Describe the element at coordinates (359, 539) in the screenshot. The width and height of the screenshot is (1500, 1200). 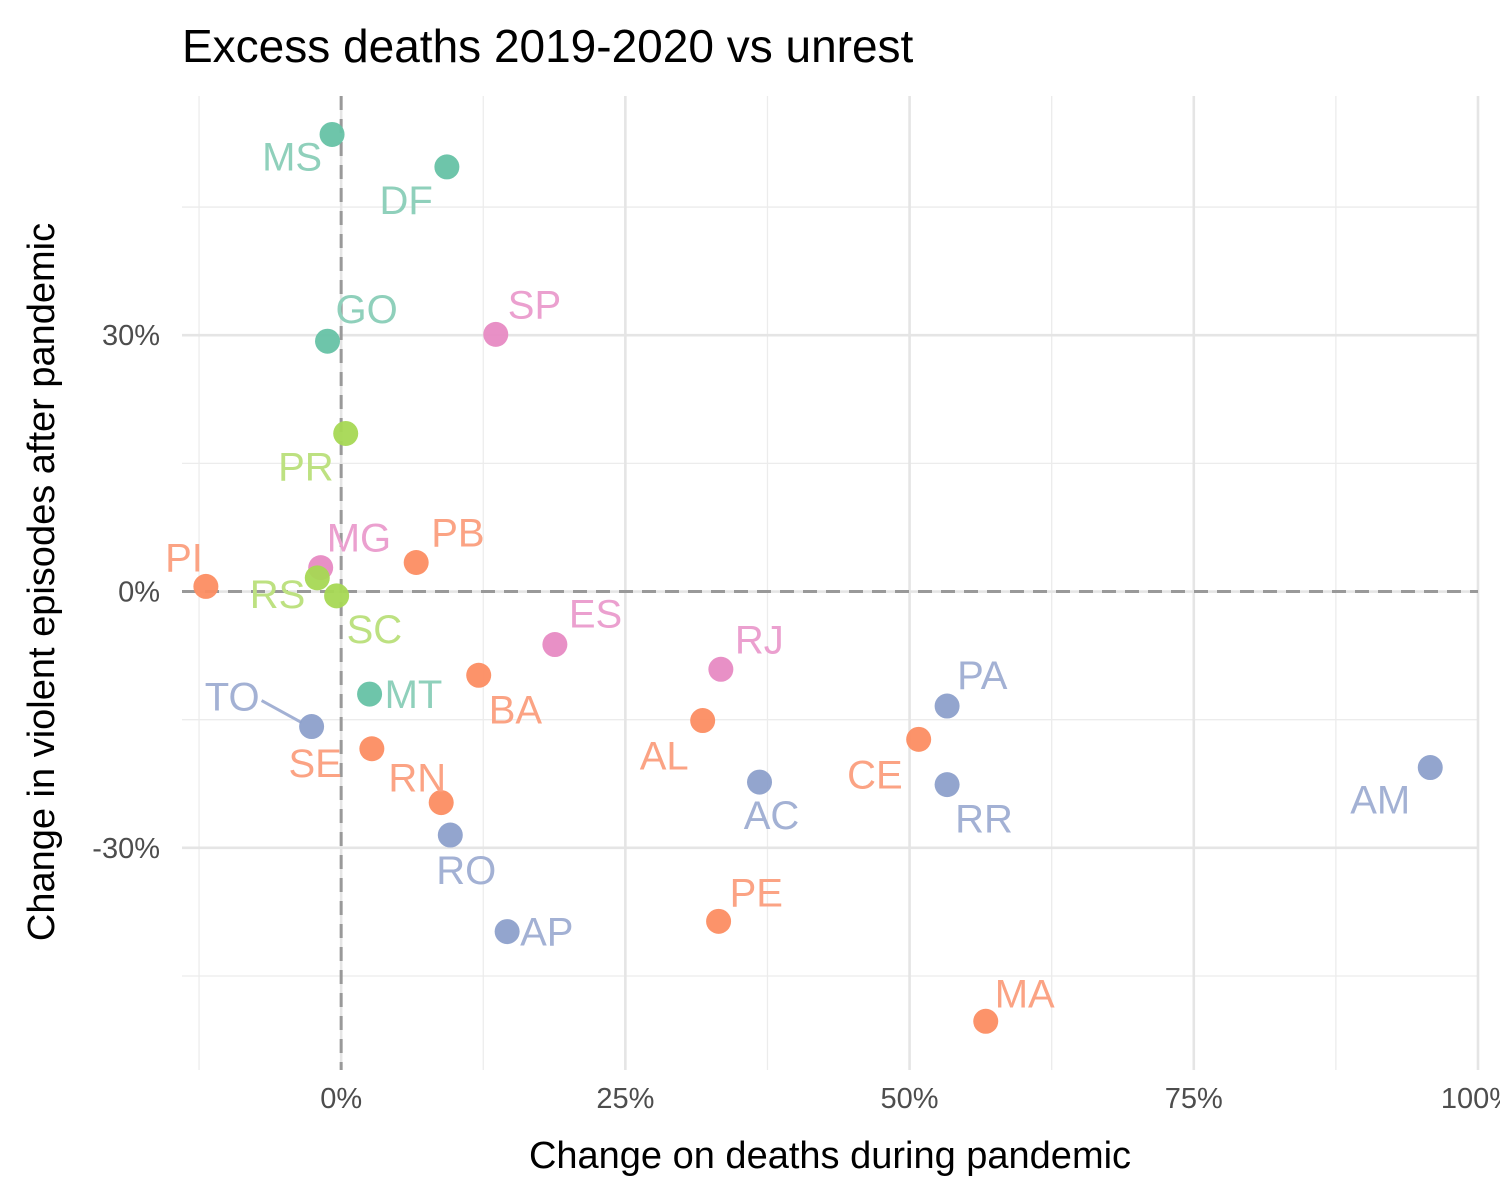
I see `point-label: MG` at that location.